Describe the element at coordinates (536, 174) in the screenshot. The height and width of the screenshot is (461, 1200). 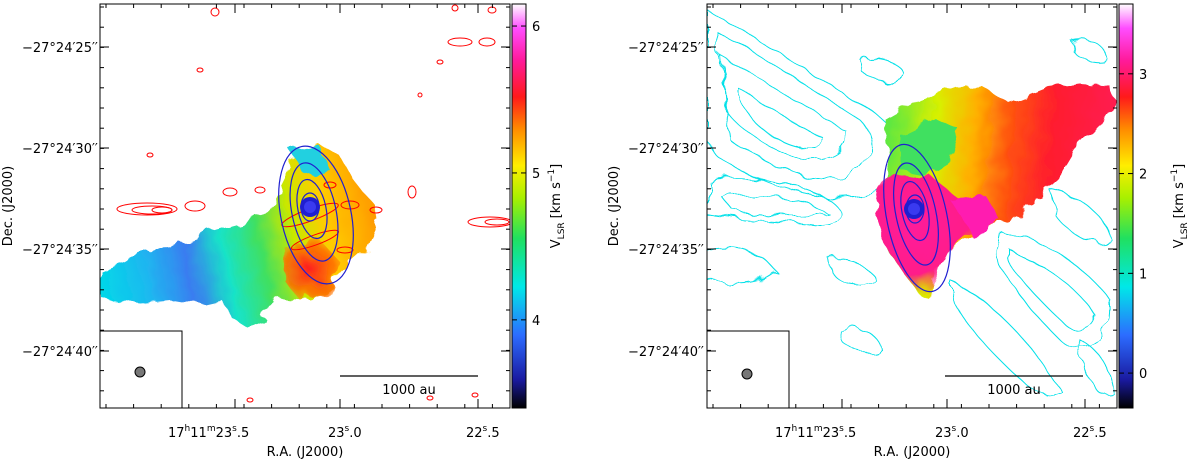
I see `colorbar-tick-label: 5` at that location.